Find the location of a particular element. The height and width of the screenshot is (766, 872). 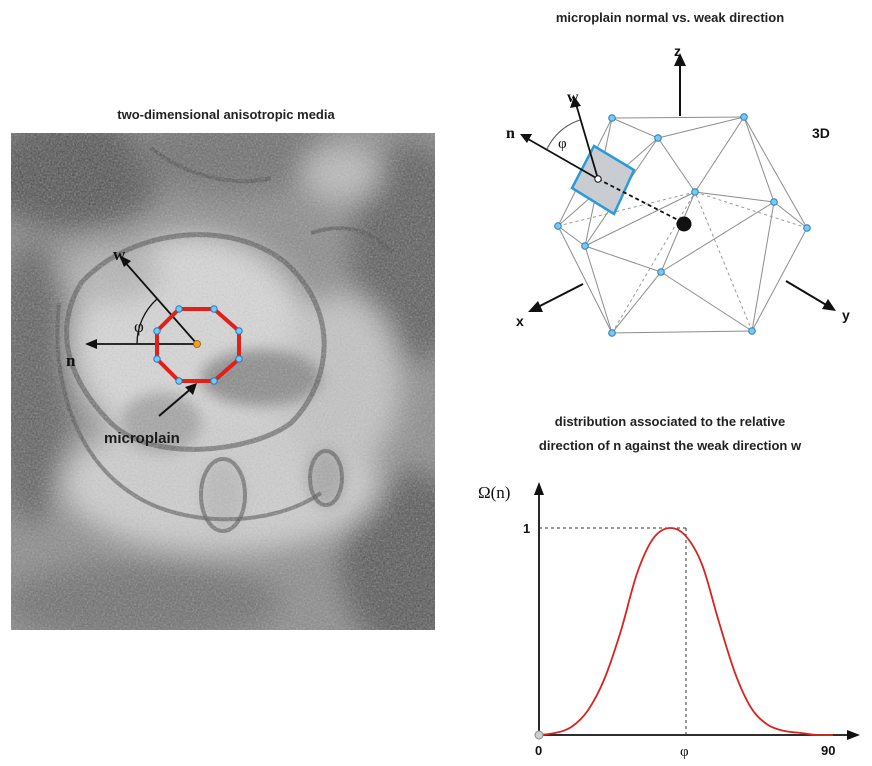

microplain-center-3d is located at coordinates (598, 179).